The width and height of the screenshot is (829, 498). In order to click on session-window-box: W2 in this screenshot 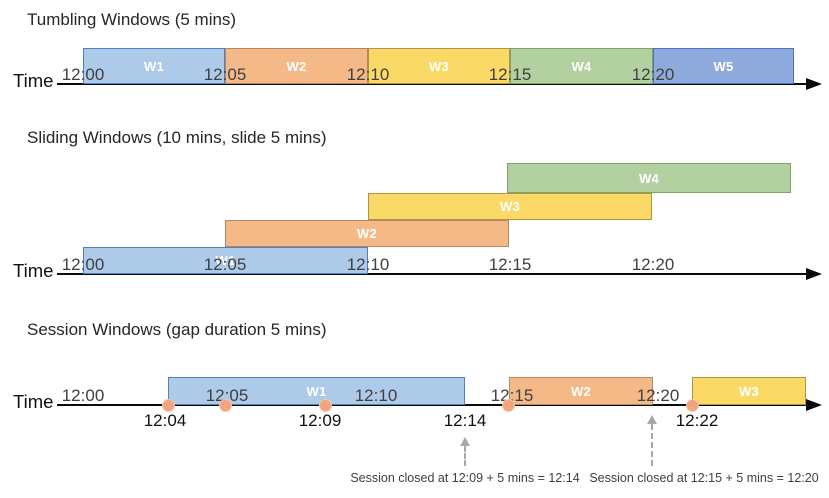, I will do `click(581, 391)`.